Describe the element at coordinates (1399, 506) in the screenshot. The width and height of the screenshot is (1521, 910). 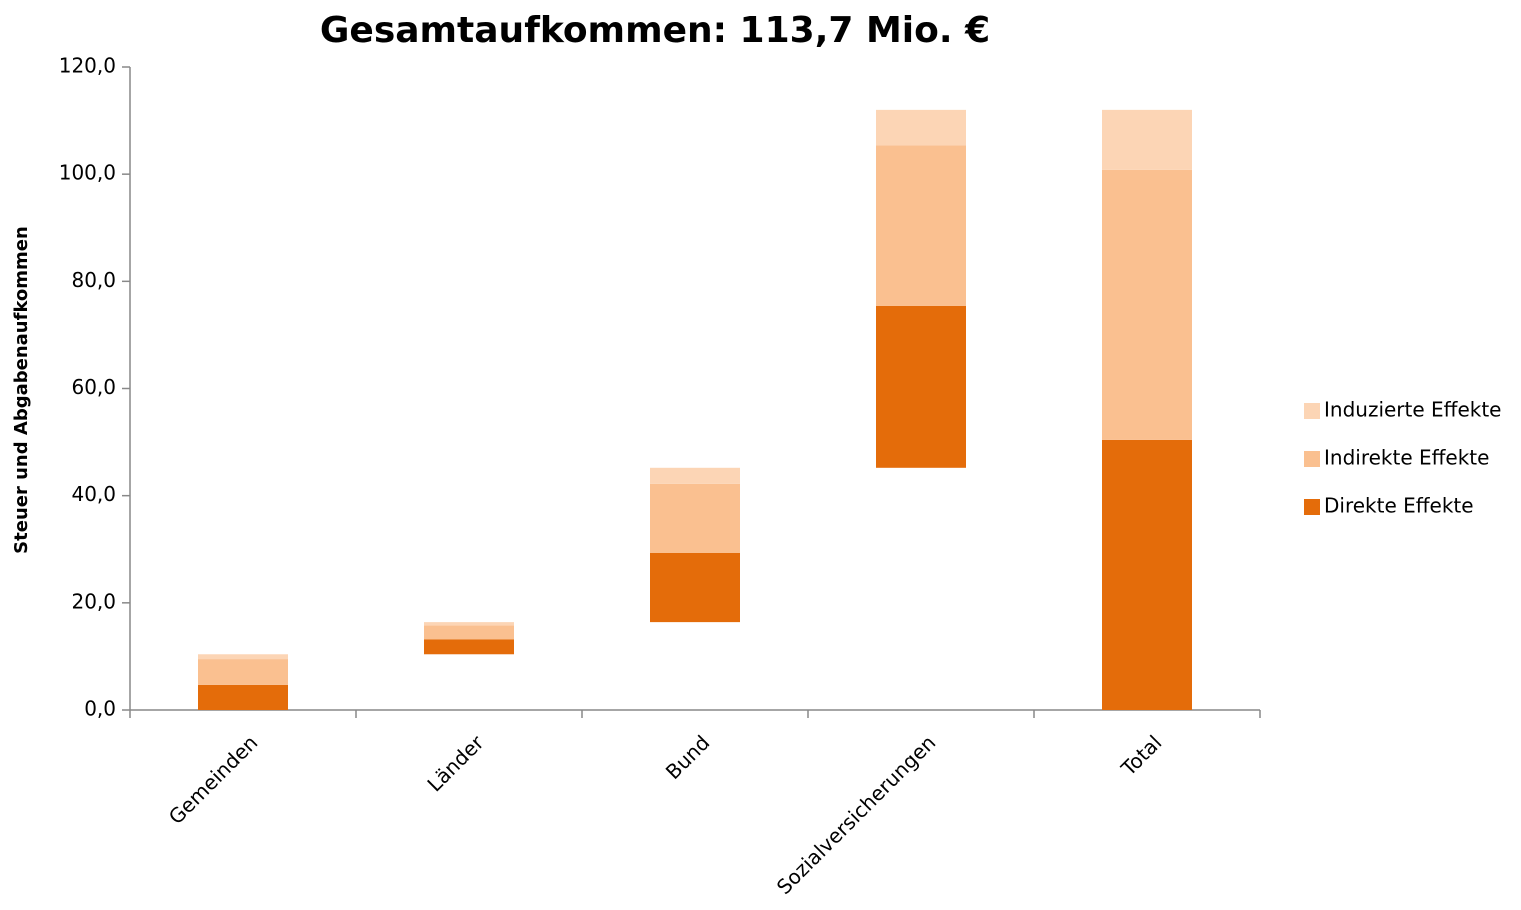
I see `legend-label: Direkte Effekte` at that location.